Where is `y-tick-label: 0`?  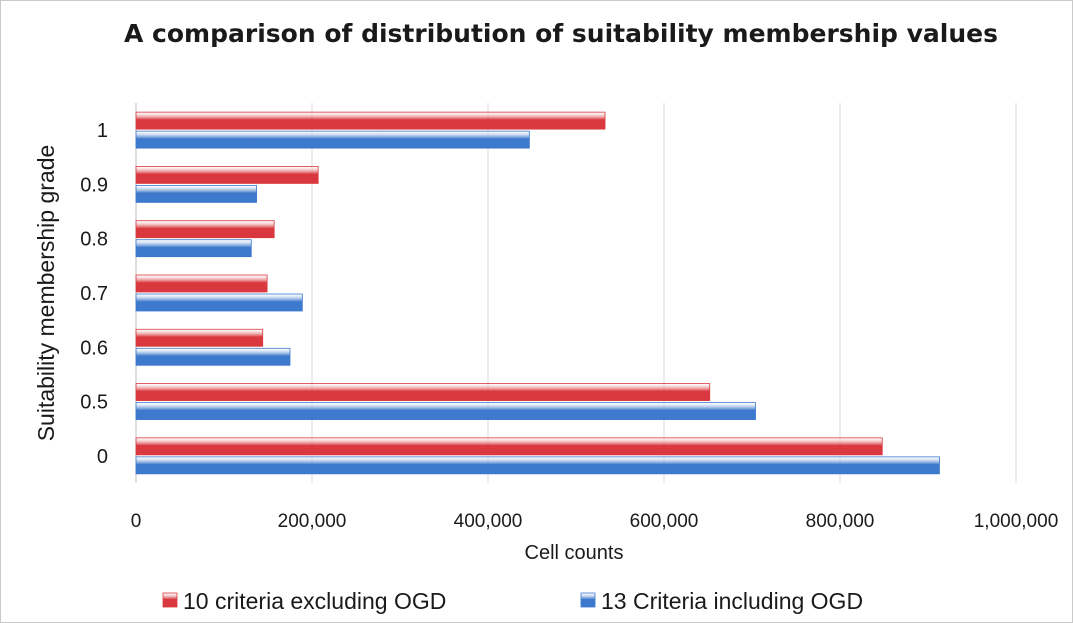
y-tick-label: 0 is located at coordinates (102, 457).